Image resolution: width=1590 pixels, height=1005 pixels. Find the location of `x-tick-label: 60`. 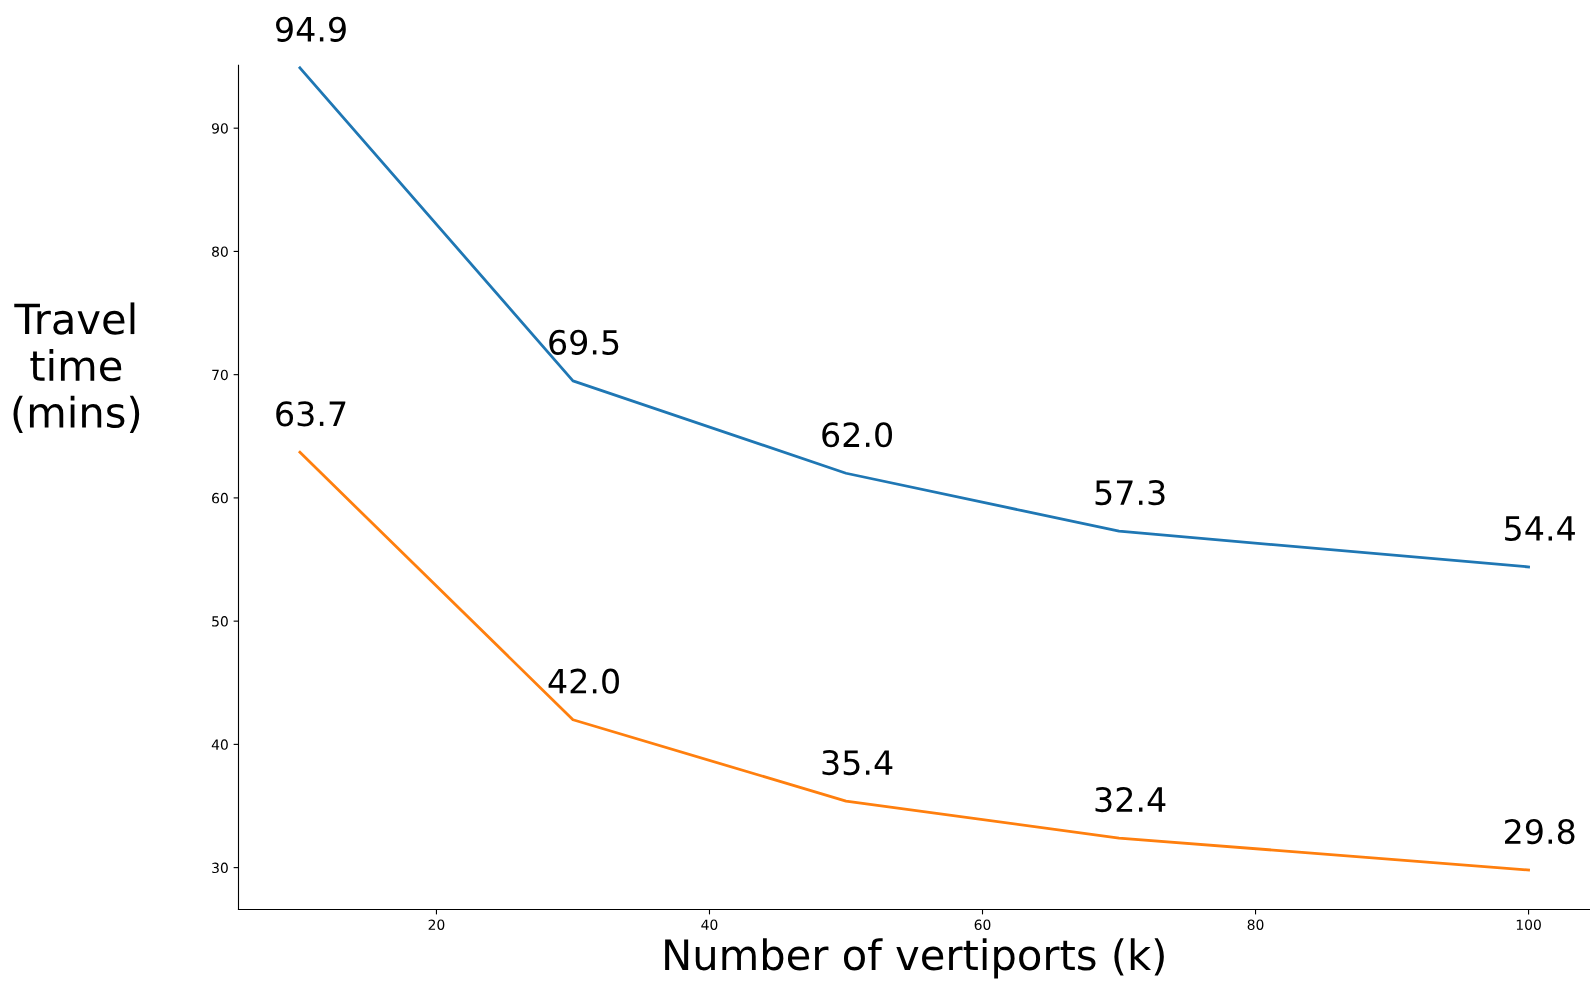

x-tick-label: 60 is located at coordinates (982, 924).